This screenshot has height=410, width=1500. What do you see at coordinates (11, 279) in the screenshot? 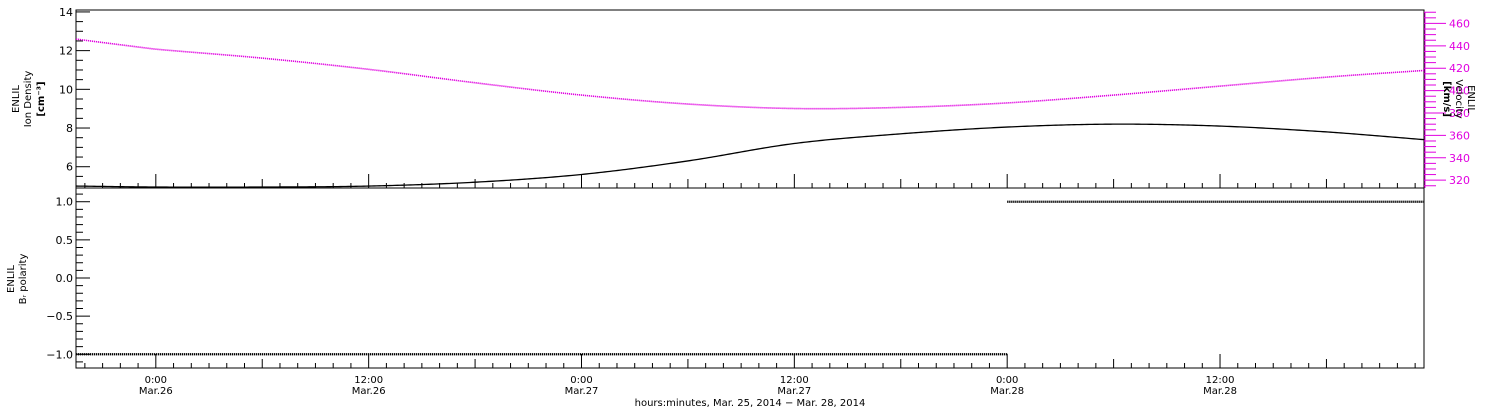
I see `polarity-axis-label-line1: ENLIL` at bounding box center [11, 279].